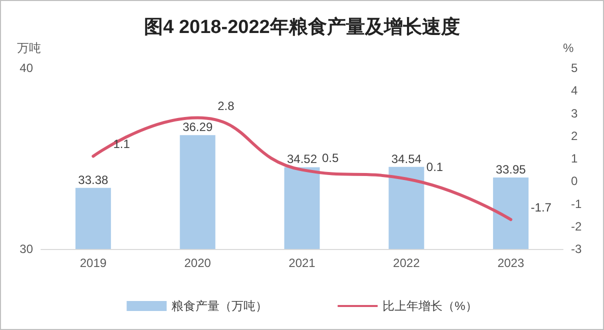 The height and width of the screenshot is (330, 604). I want to click on y2-tick-label: 4, so click(574, 91).